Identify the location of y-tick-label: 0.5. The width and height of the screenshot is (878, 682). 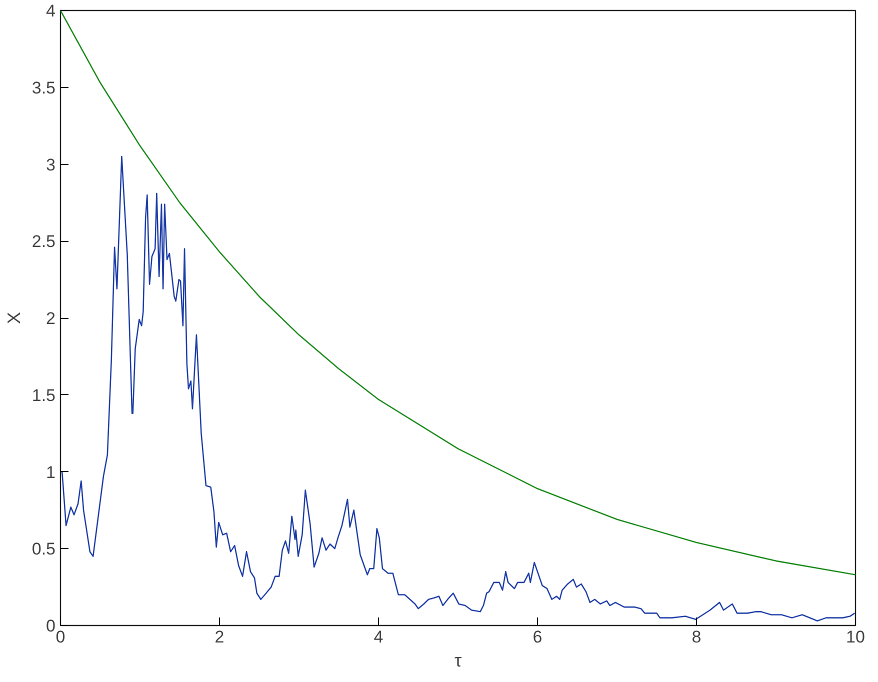
(44, 549).